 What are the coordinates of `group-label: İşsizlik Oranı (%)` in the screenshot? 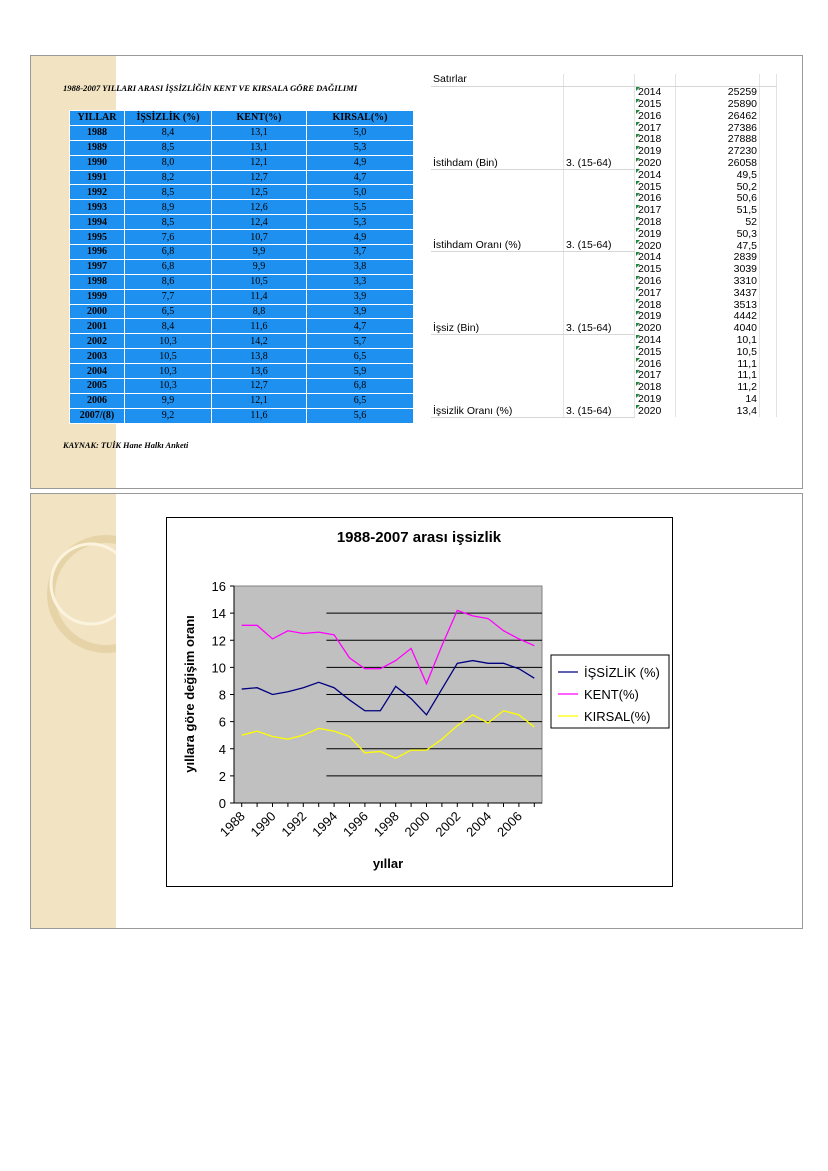 It's located at (497, 376).